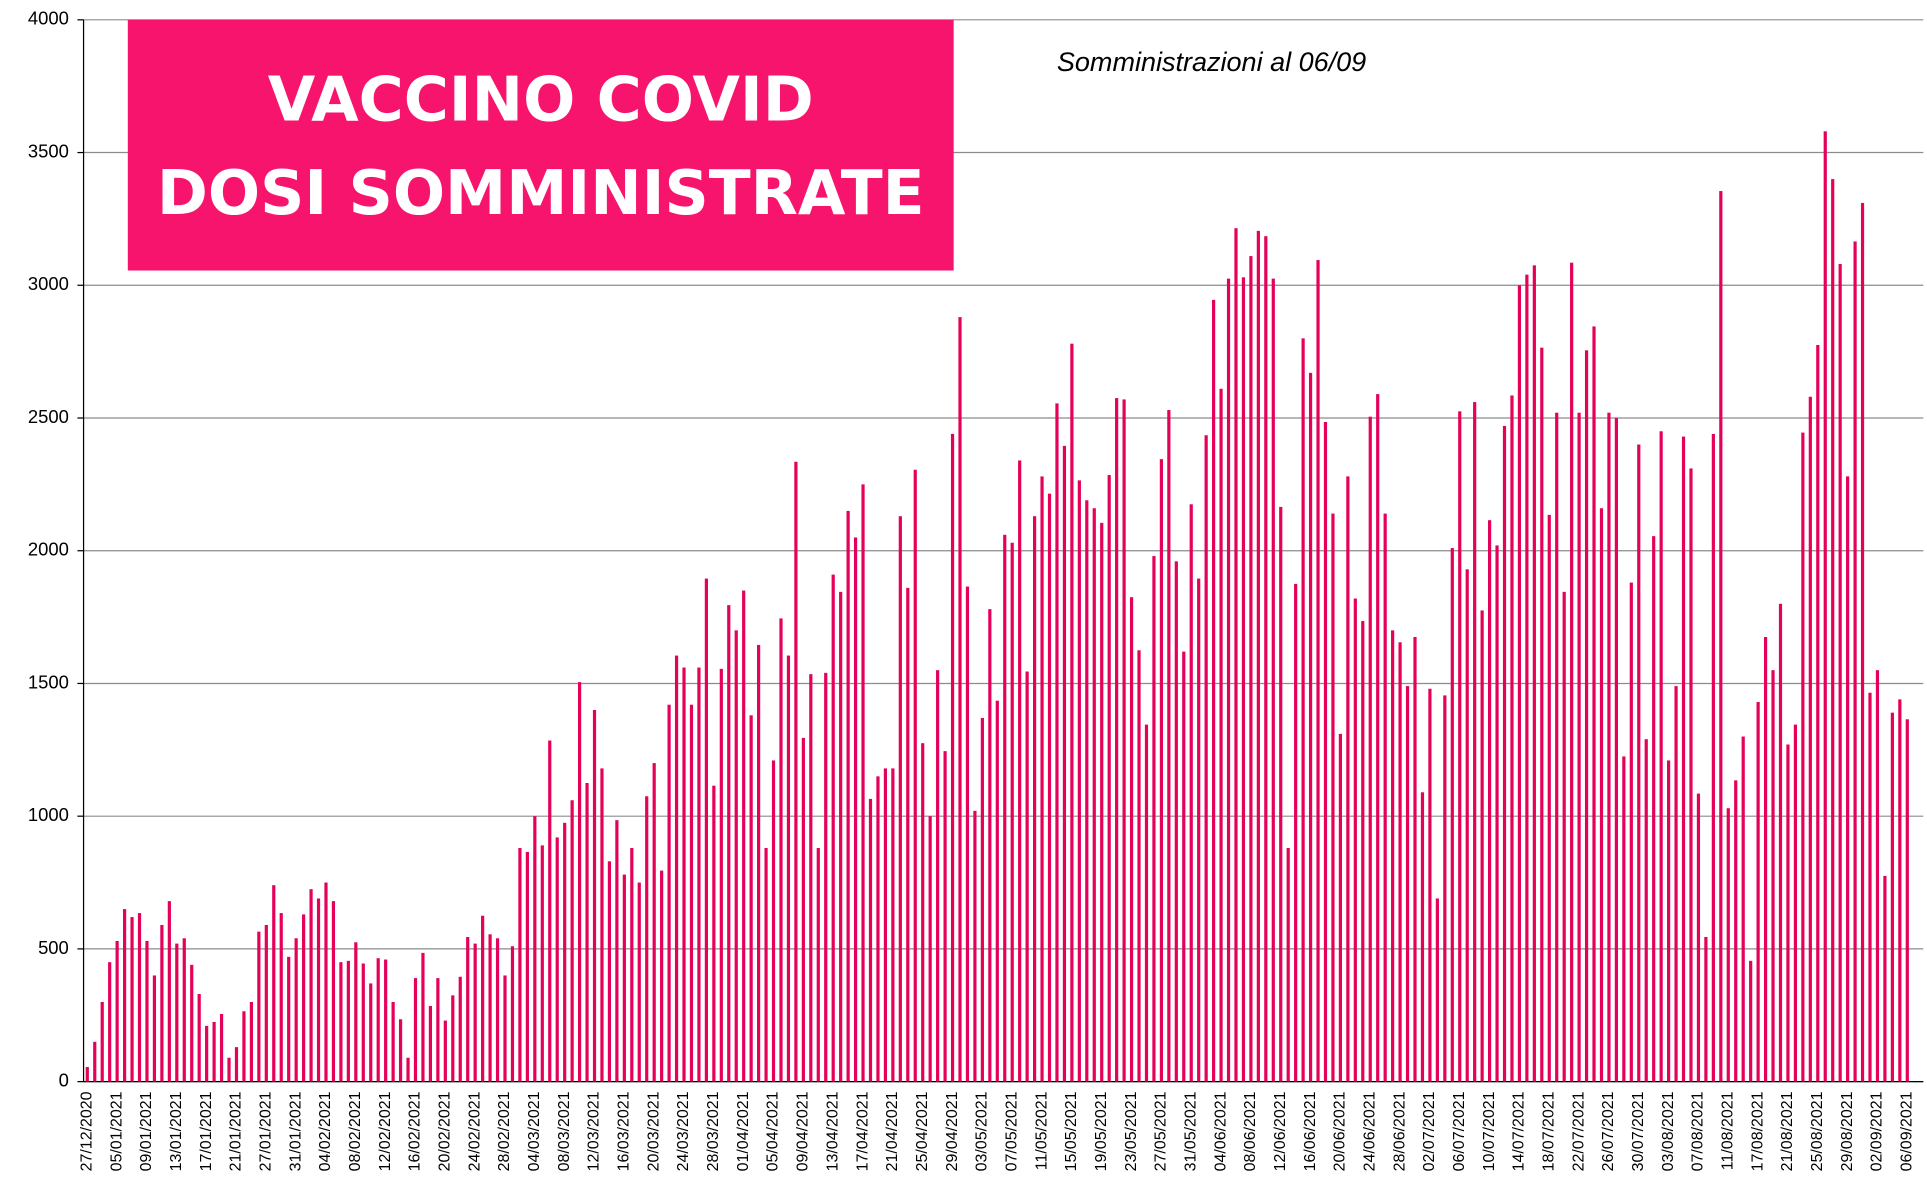 This screenshot has width=1927, height=1201. I want to click on x-tick-label: 19/05/2021, so click(1101, 1131).